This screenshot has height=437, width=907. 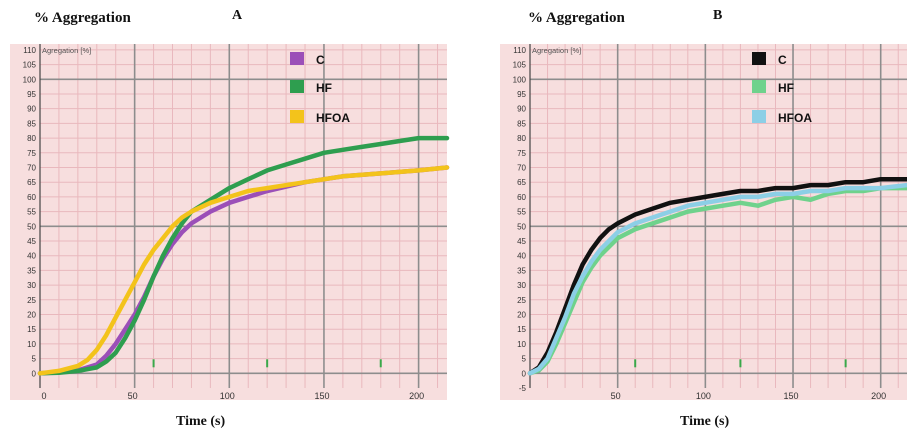 What do you see at coordinates (576, 18) in the screenshot?
I see `panel-b-y-title: % Aggregation` at bounding box center [576, 18].